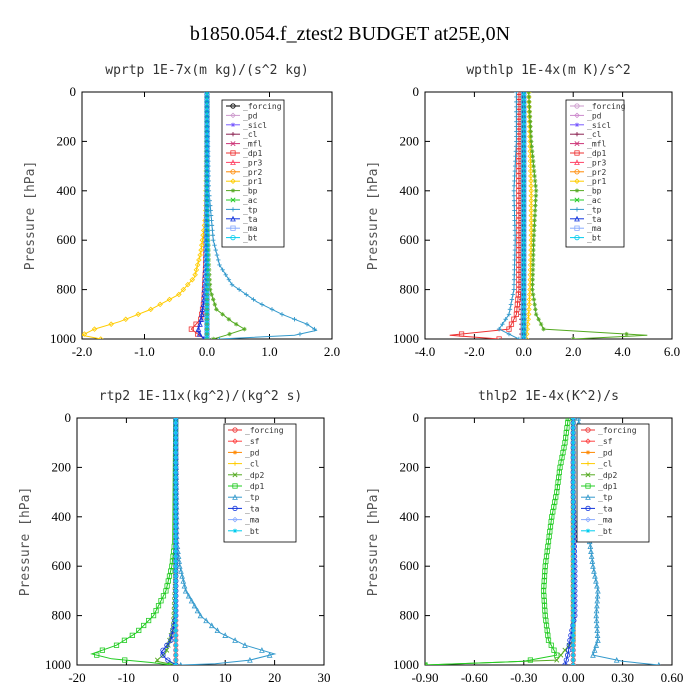 This screenshot has height=700, width=700. What do you see at coordinates (596, 144) in the screenshot?
I see `legend-label: _mfl` at bounding box center [596, 144].